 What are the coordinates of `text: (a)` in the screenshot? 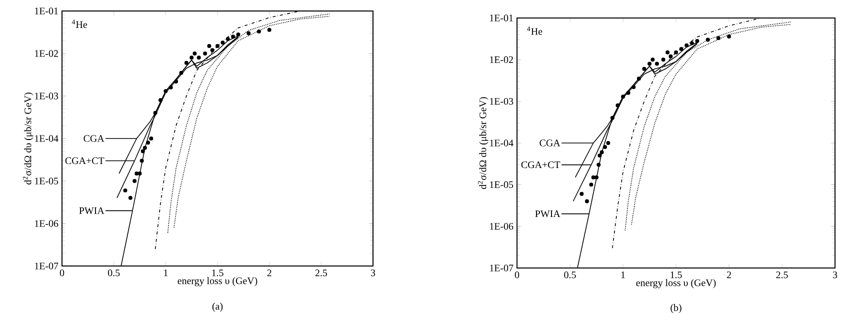 It's located at (217, 307).